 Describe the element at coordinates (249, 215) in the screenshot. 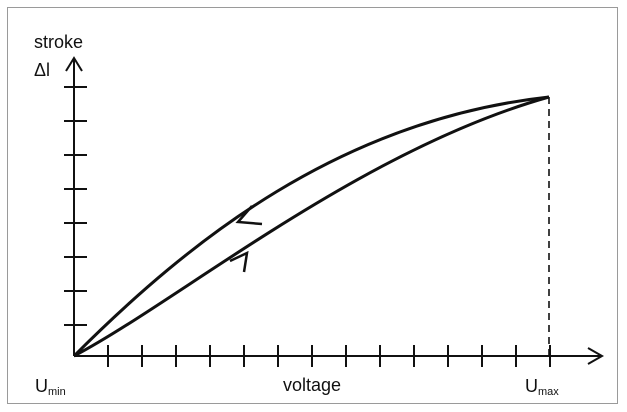

I see `unloading-direction-arrow` at that location.